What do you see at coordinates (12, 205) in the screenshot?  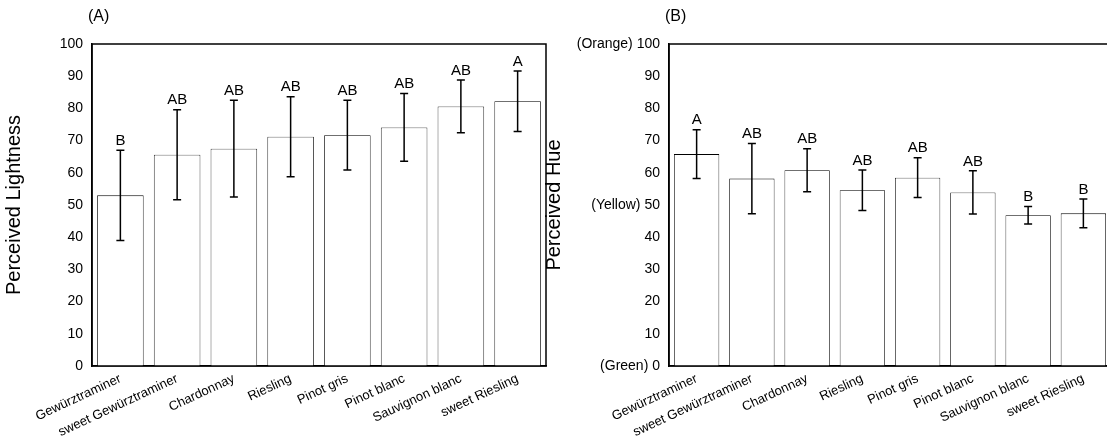 I see `y-axis-title: Perceived Lightness` at bounding box center [12, 205].